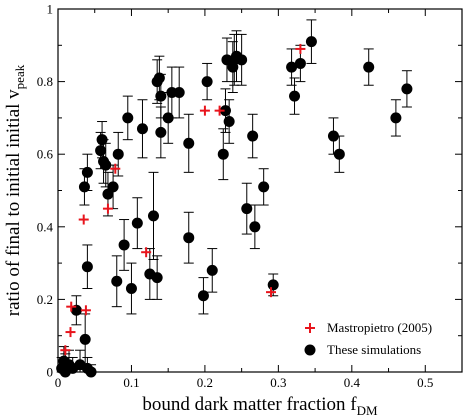 The width and height of the screenshot is (463, 419). I want to click on x-tick-label: 0.3, so click(278, 382).